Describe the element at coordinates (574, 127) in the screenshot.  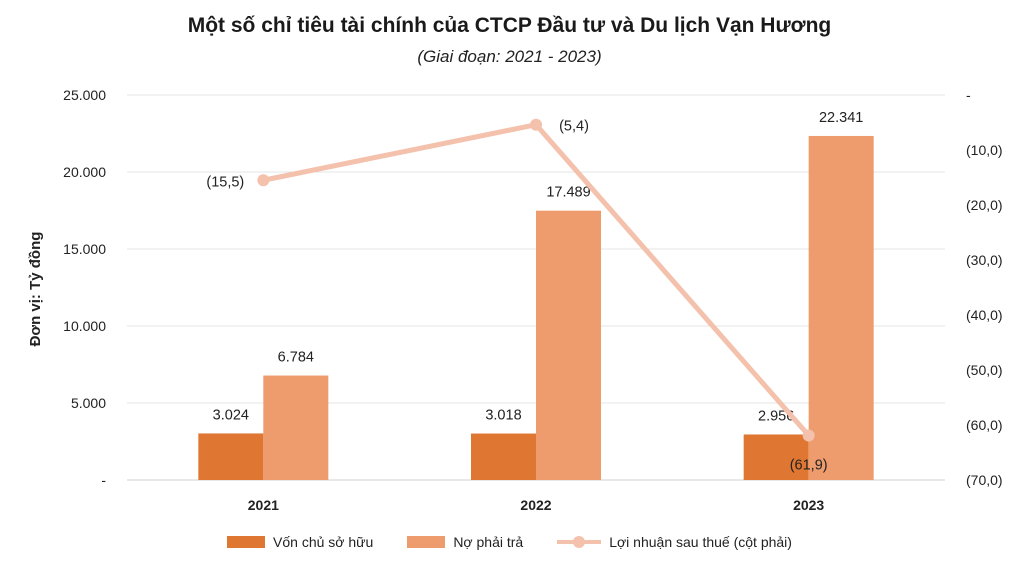
I see `line-data-label: (5,4)` at that location.